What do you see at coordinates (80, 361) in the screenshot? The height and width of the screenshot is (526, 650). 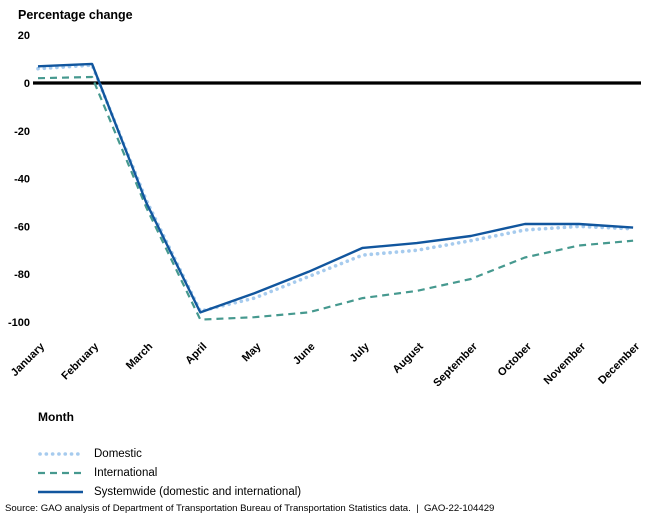 I see `x-axis-month-label: February` at bounding box center [80, 361].